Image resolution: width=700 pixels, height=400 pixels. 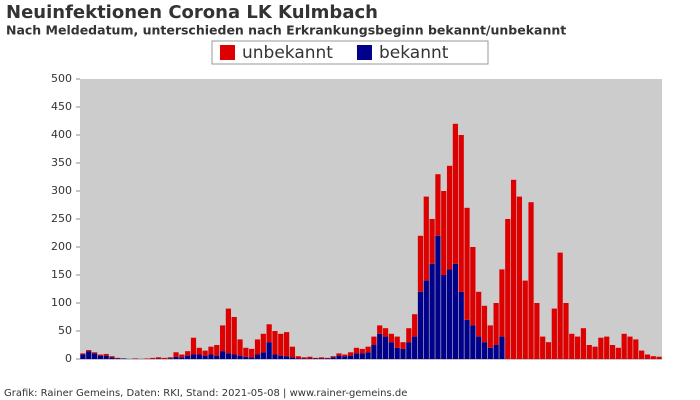 I want to click on chart-title: Neuinfektionen Corona LK Kulmbach, so click(x=192, y=12).